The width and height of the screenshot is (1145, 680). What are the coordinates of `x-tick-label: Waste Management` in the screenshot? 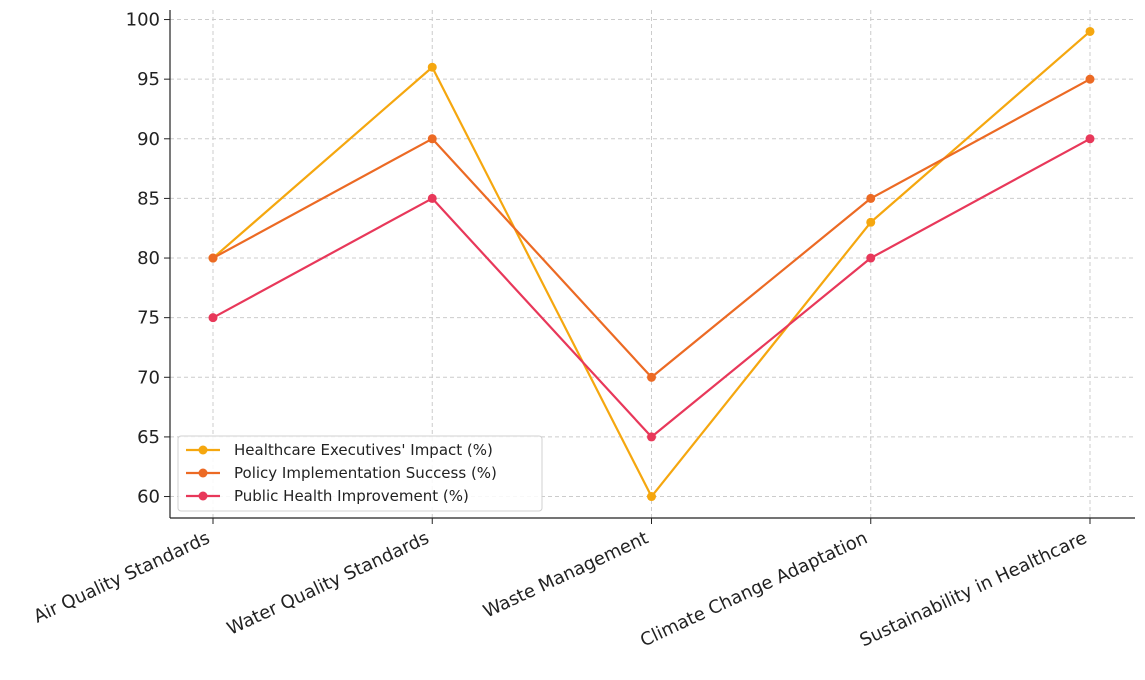 It's located at (566, 574).